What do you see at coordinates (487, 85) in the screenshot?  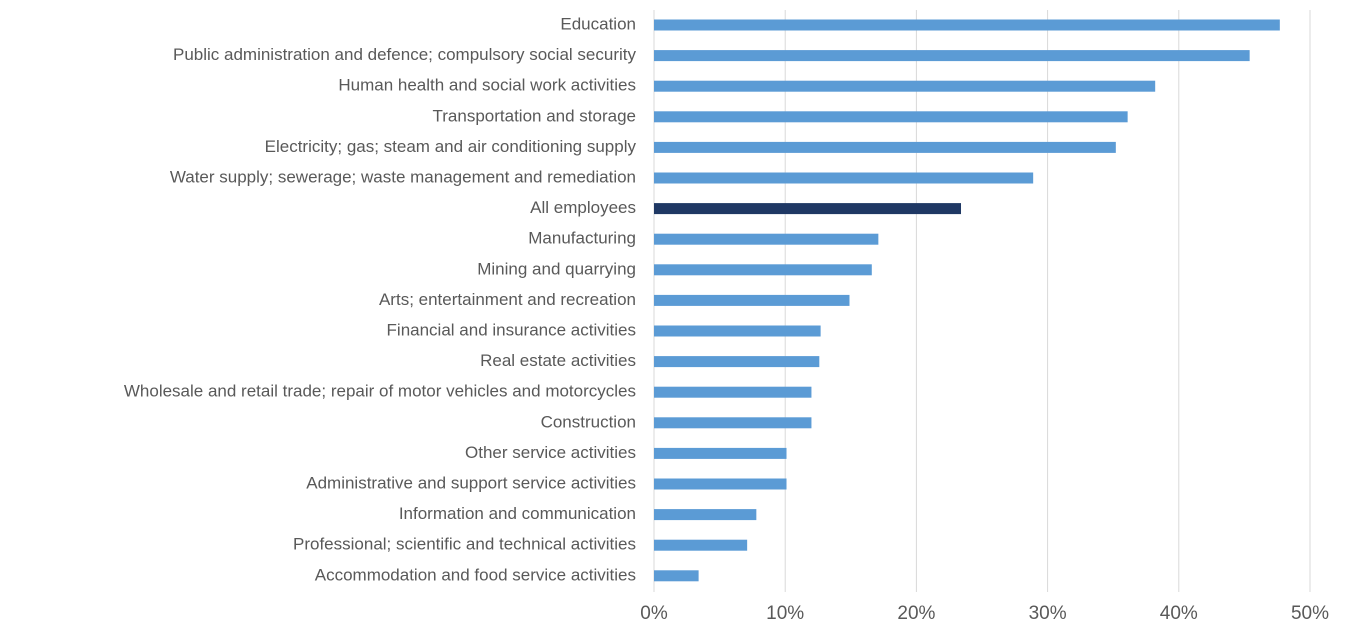 I see `y-tick-label: Human health and social work activities` at bounding box center [487, 85].